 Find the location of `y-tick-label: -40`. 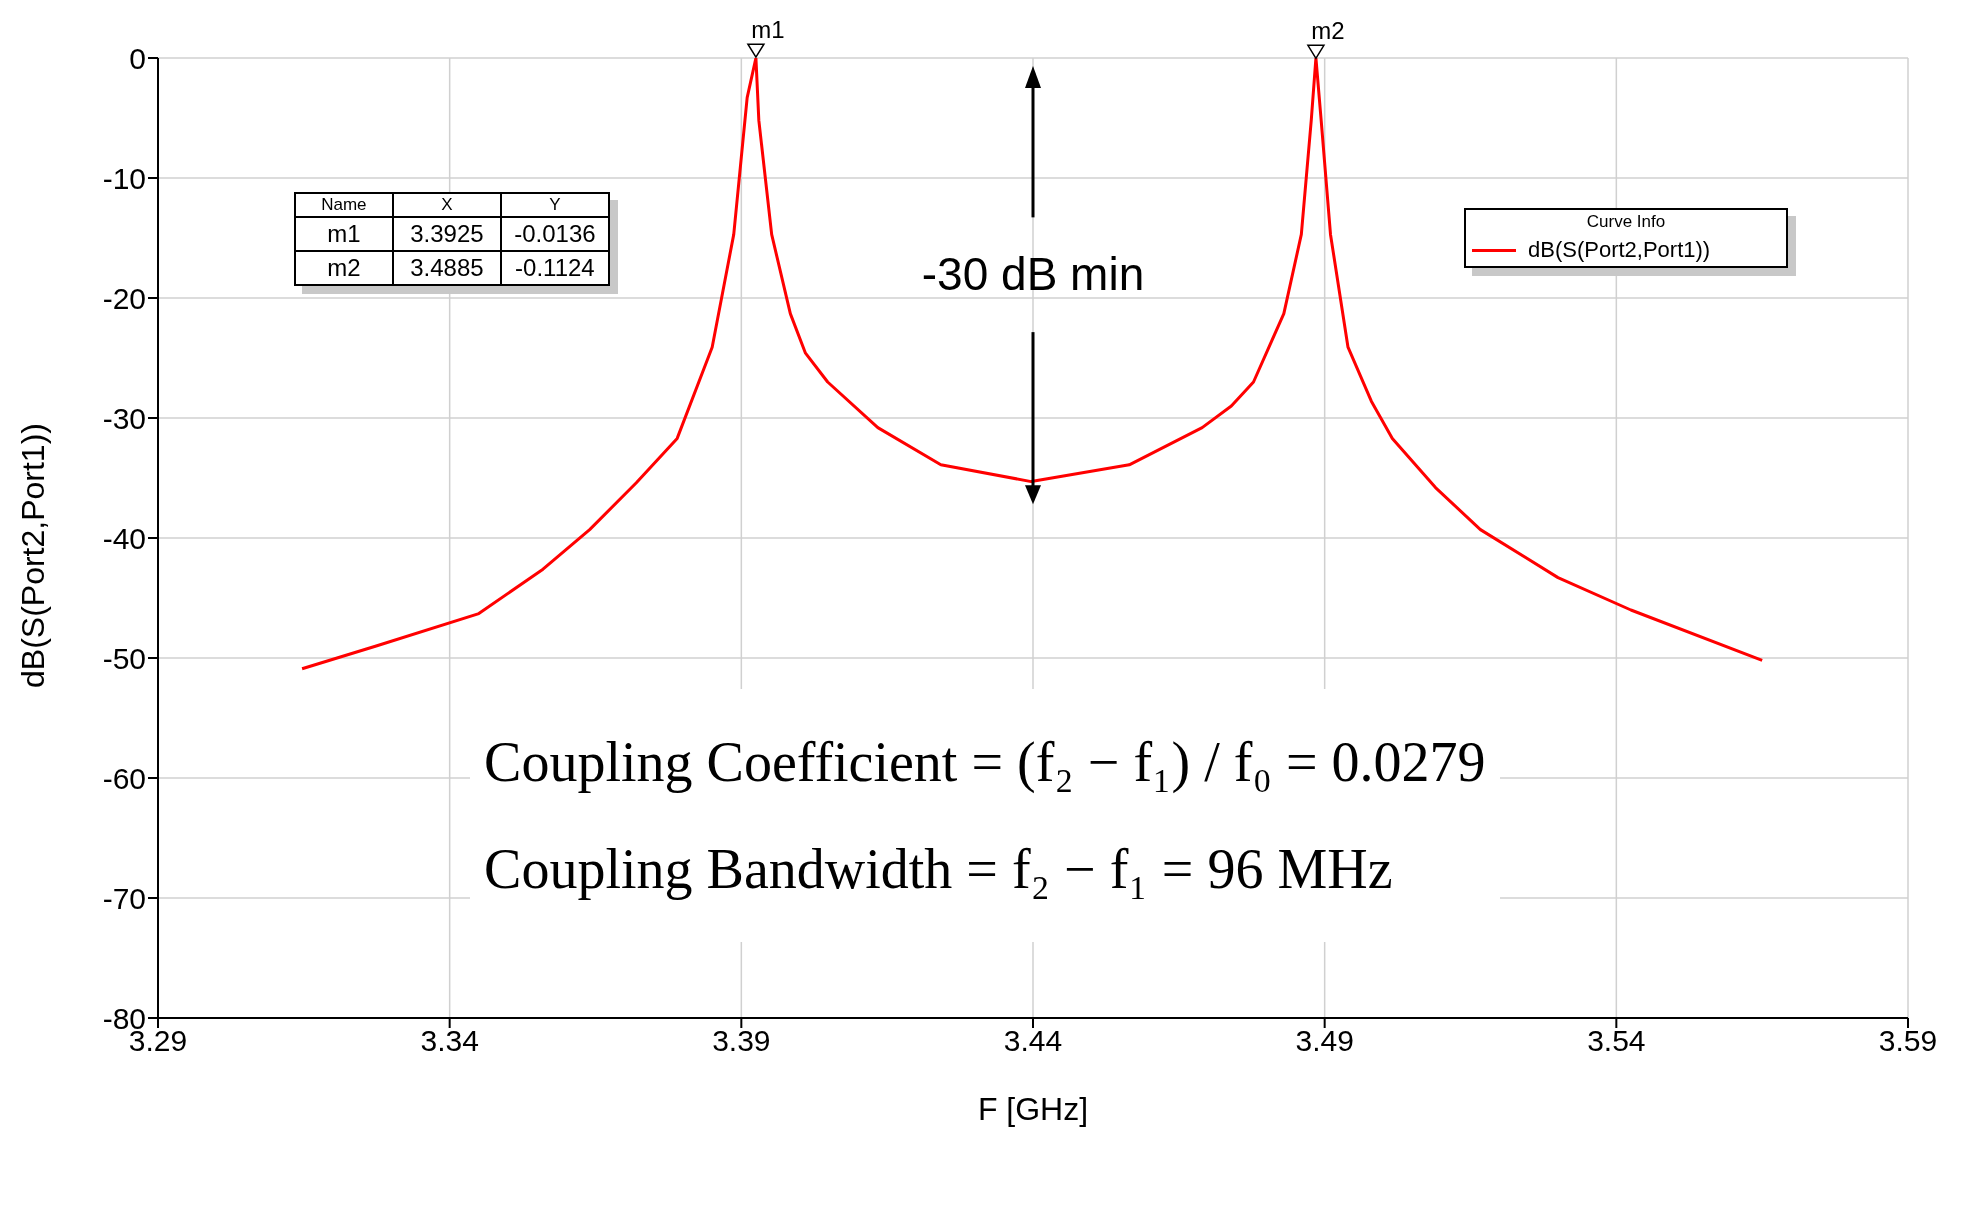

y-tick-label: -40 is located at coordinates (124, 538).